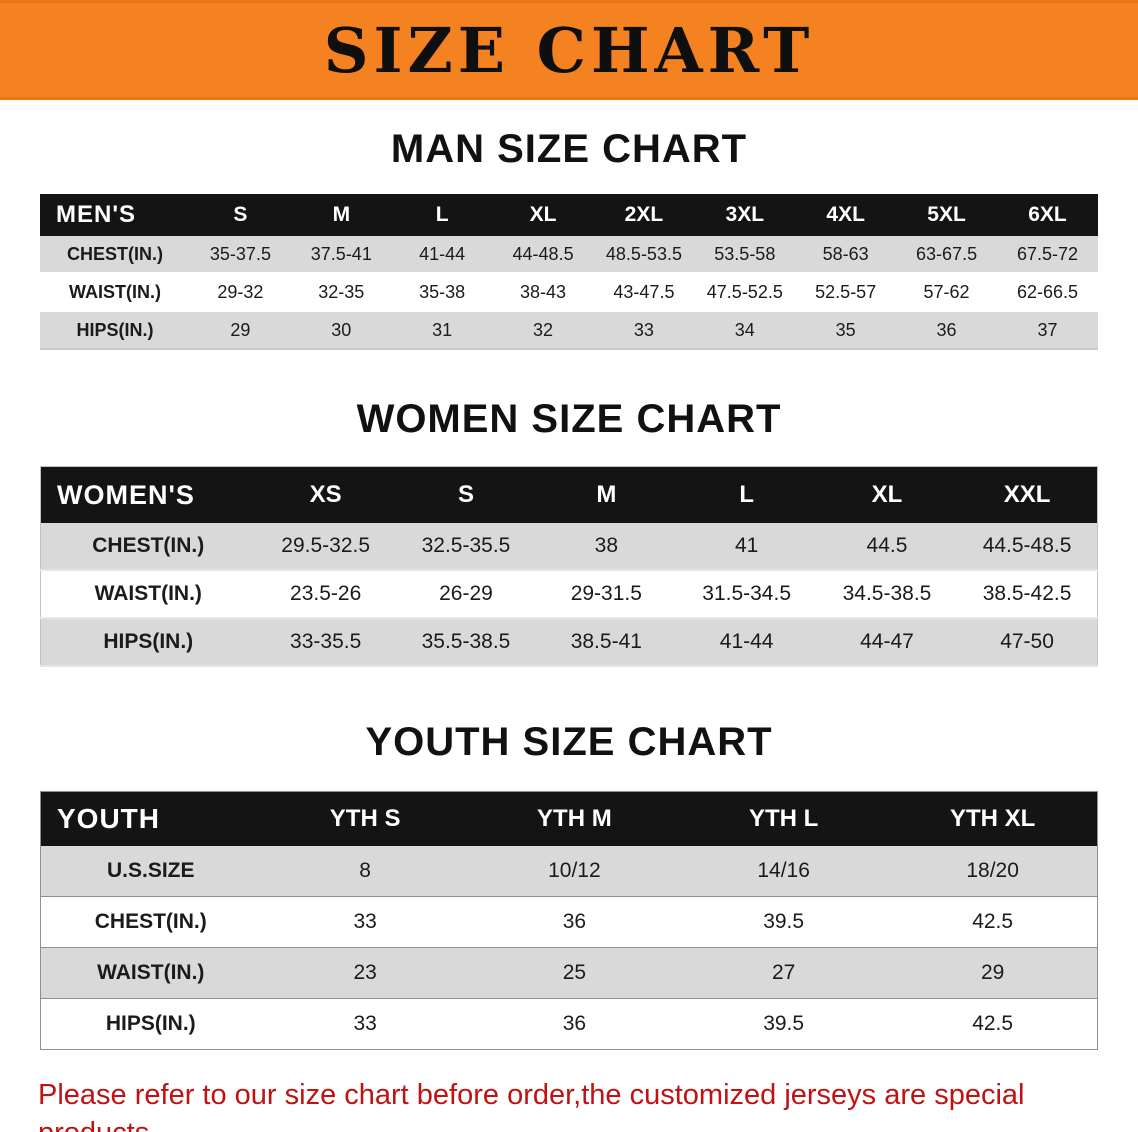 The height and width of the screenshot is (1132, 1138). What do you see at coordinates (466, 593) in the screenshot?
I see `size-value: 26-29` at bounding box center [466, 593].